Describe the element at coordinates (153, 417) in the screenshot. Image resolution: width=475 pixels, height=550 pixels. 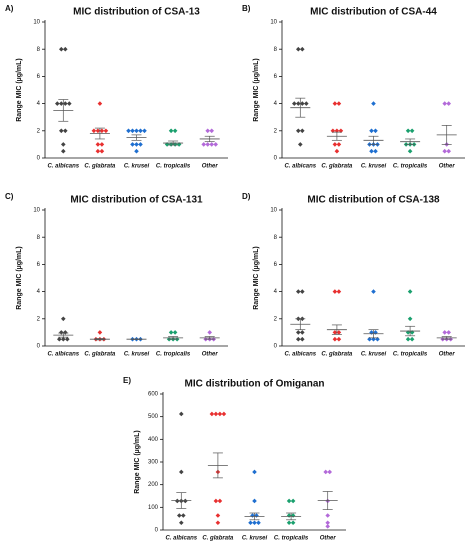
I see `y-tick-label: 500` at that location.